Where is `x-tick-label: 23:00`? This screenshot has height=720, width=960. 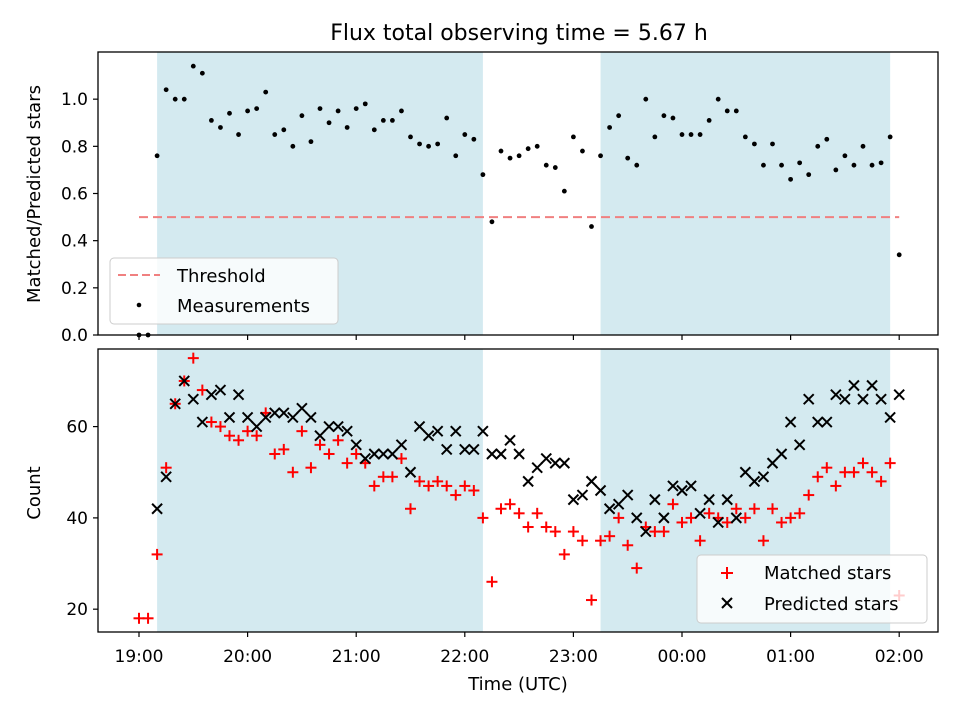 x-tick-label: 23:00 is located at coordinates (573, 657).